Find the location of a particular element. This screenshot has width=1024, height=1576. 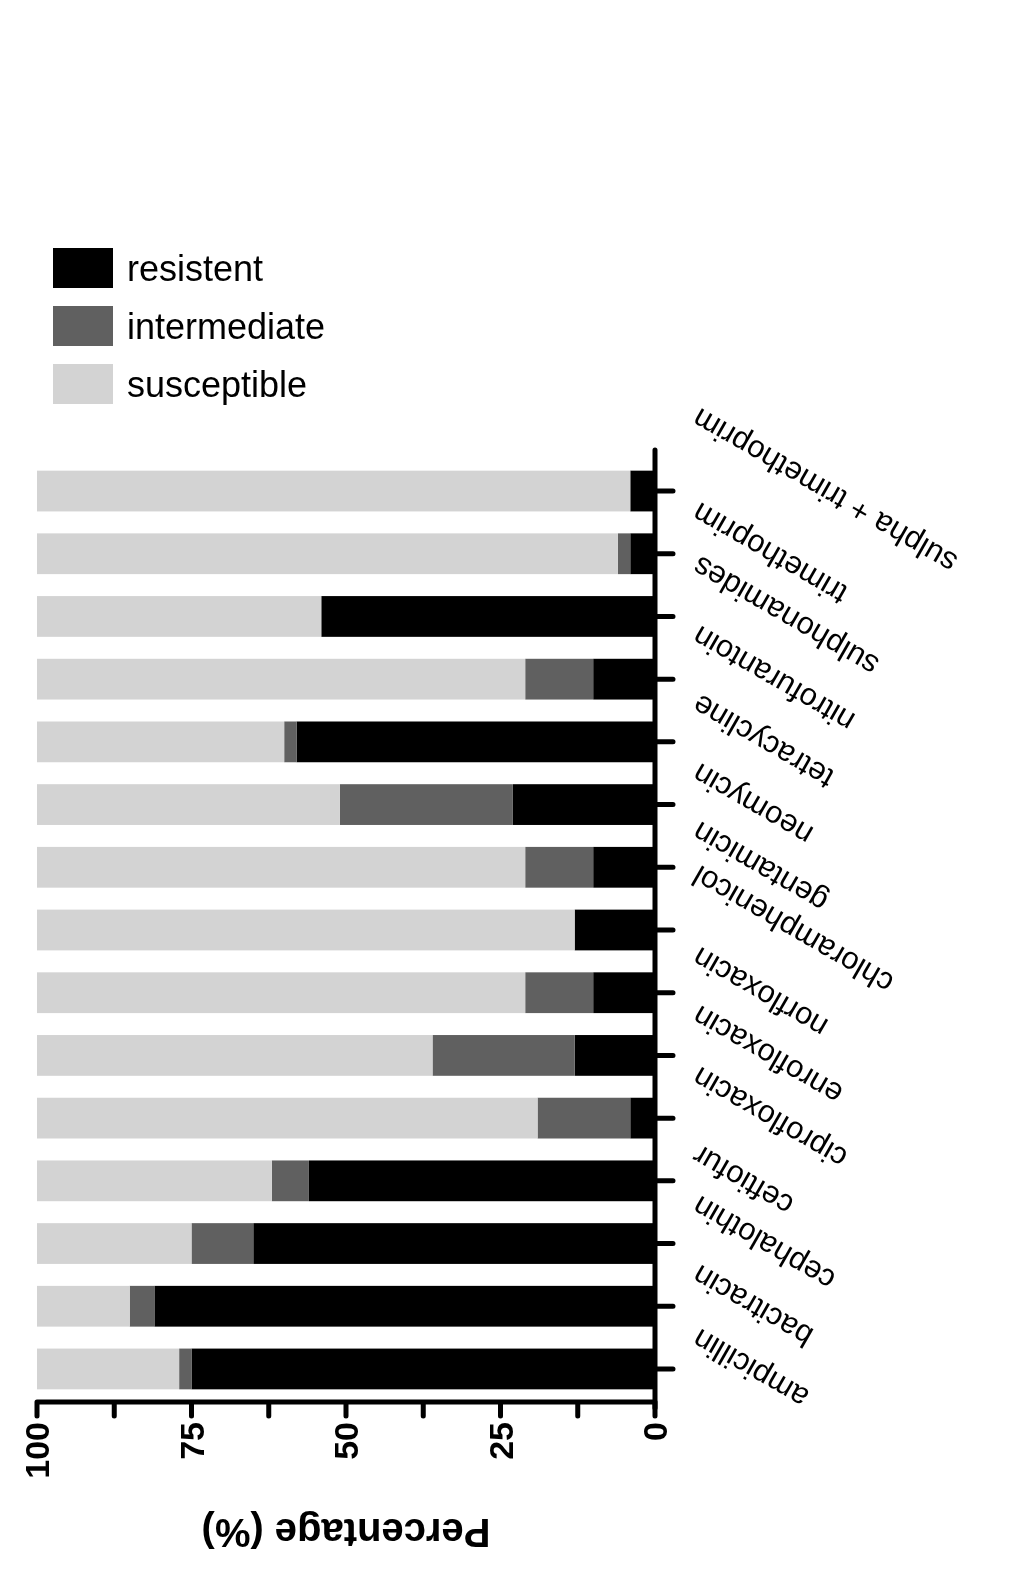

x-tick-label: 100 is located at coordinates (37, 1450).